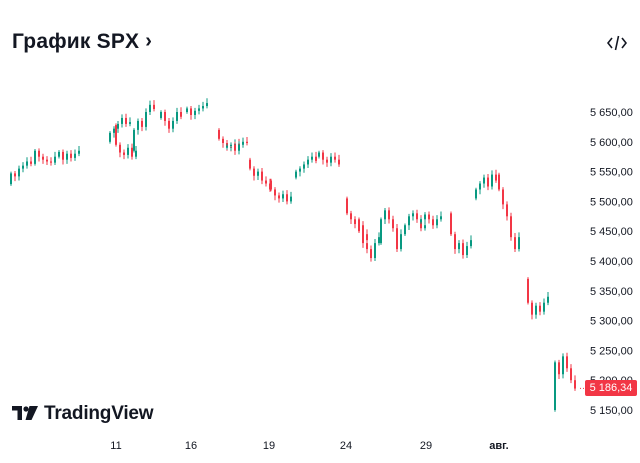 Image resolution: width=640 pixels, height=463 pixels. Describe the element at coordinates (426, 446) in the screenshot. I see `x-tick-label: 29` at that location.